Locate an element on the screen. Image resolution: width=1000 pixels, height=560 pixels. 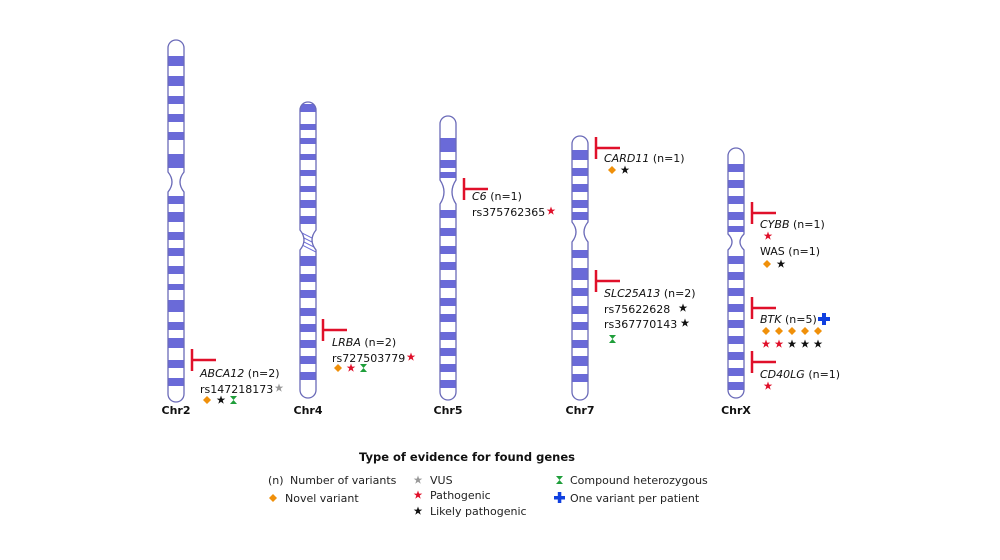
gene-marker-cybb is located at coordinates (763, 213).